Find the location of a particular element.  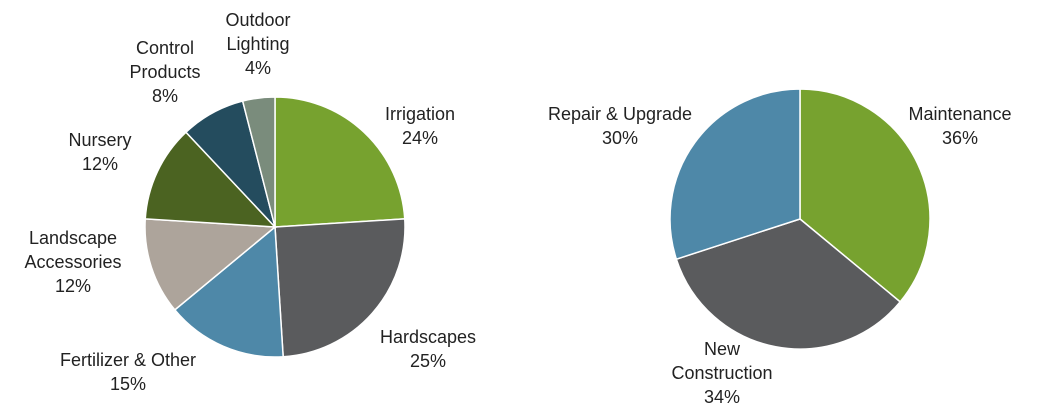

slice-label: Hardscapes 25% is located at coordinates (428, 349).